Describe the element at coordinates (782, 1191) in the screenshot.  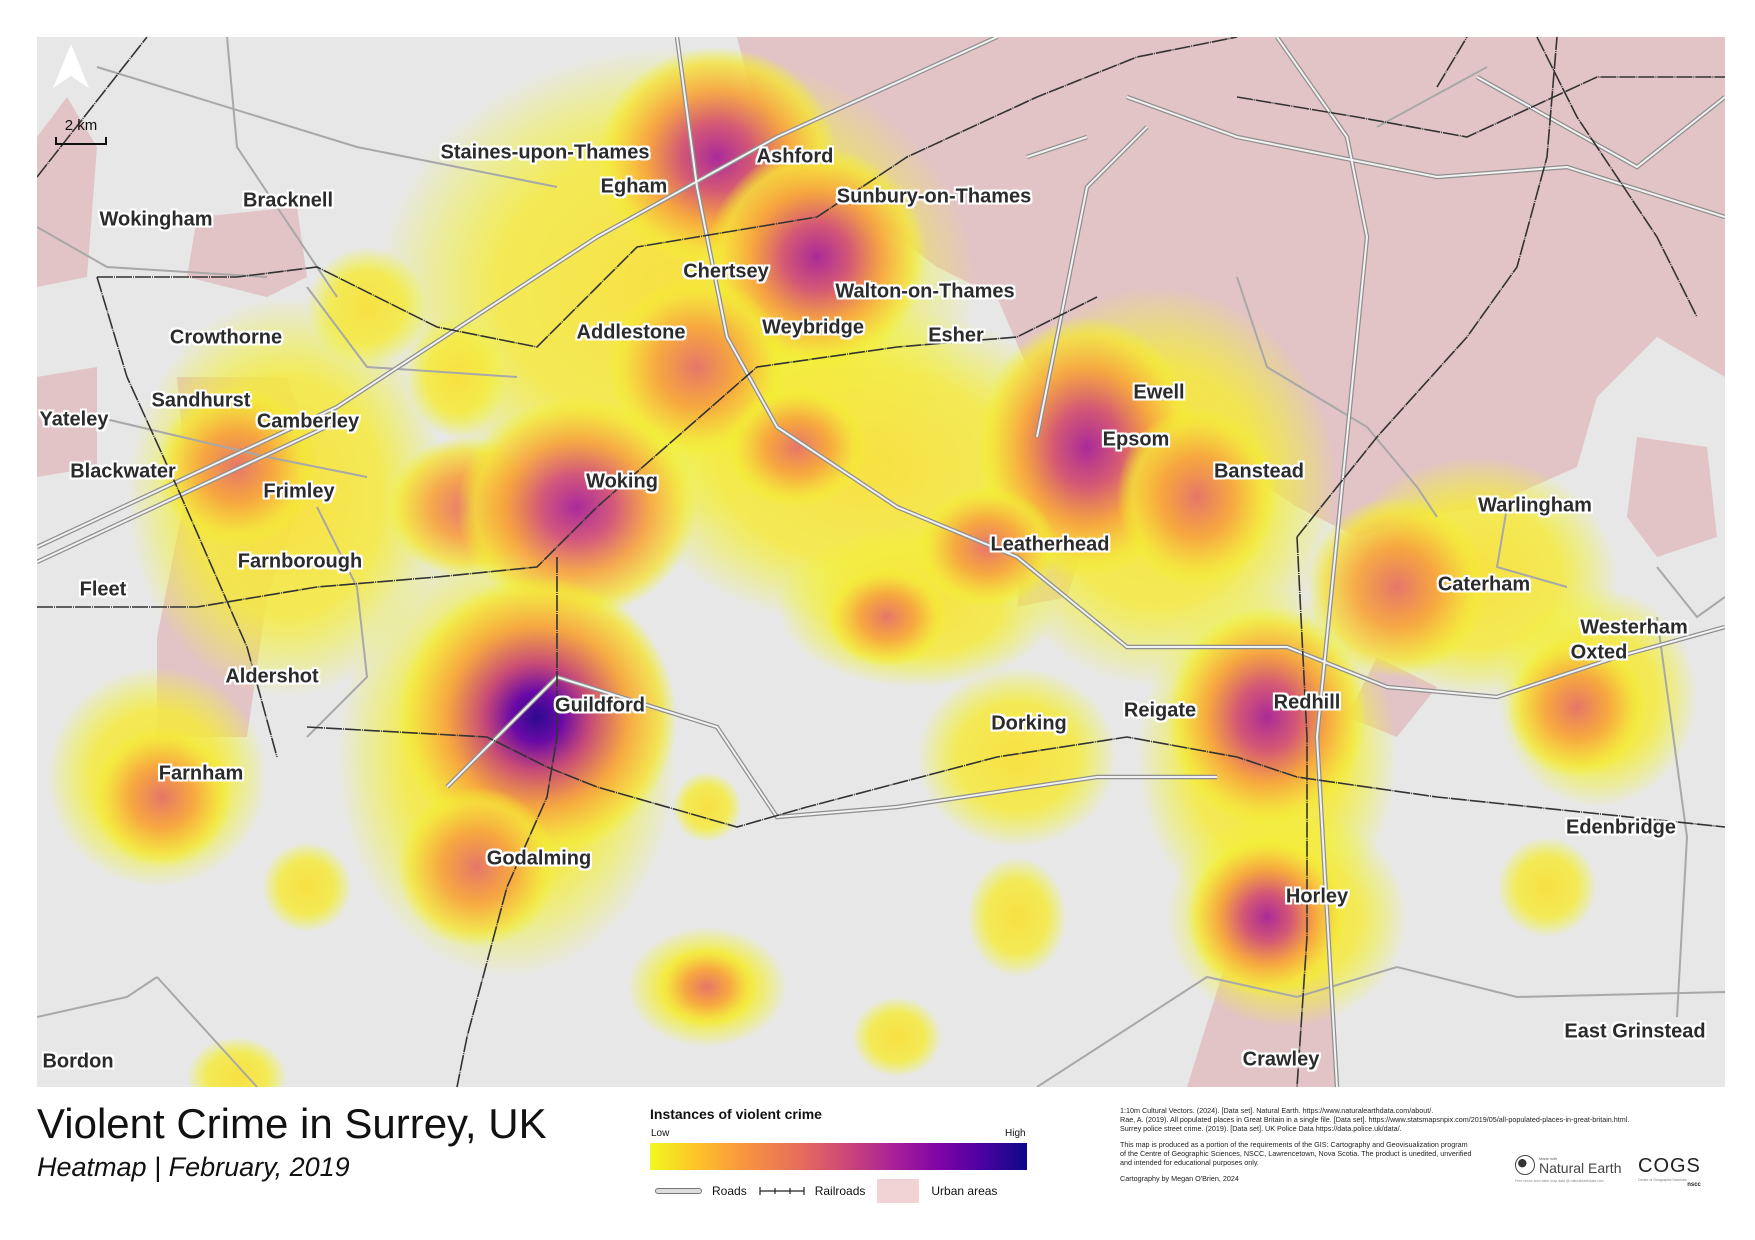
I see `railroad-line-icon` at that location.